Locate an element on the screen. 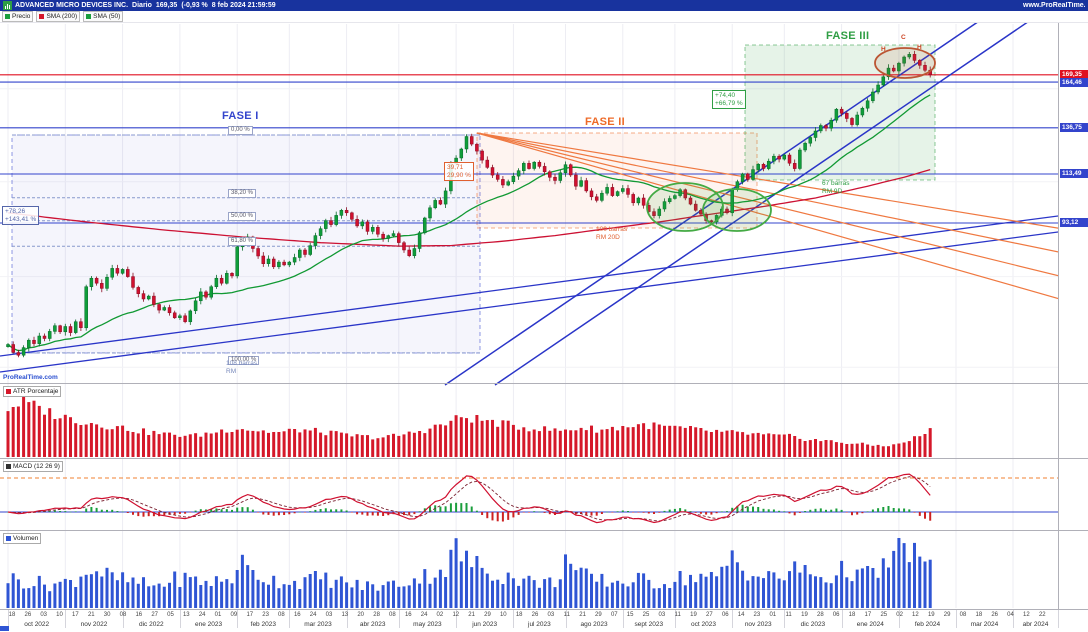 This screenshot has height=632, width=1088. x-axis-month-label: ene 2024 is located at coordinates (870, 624).